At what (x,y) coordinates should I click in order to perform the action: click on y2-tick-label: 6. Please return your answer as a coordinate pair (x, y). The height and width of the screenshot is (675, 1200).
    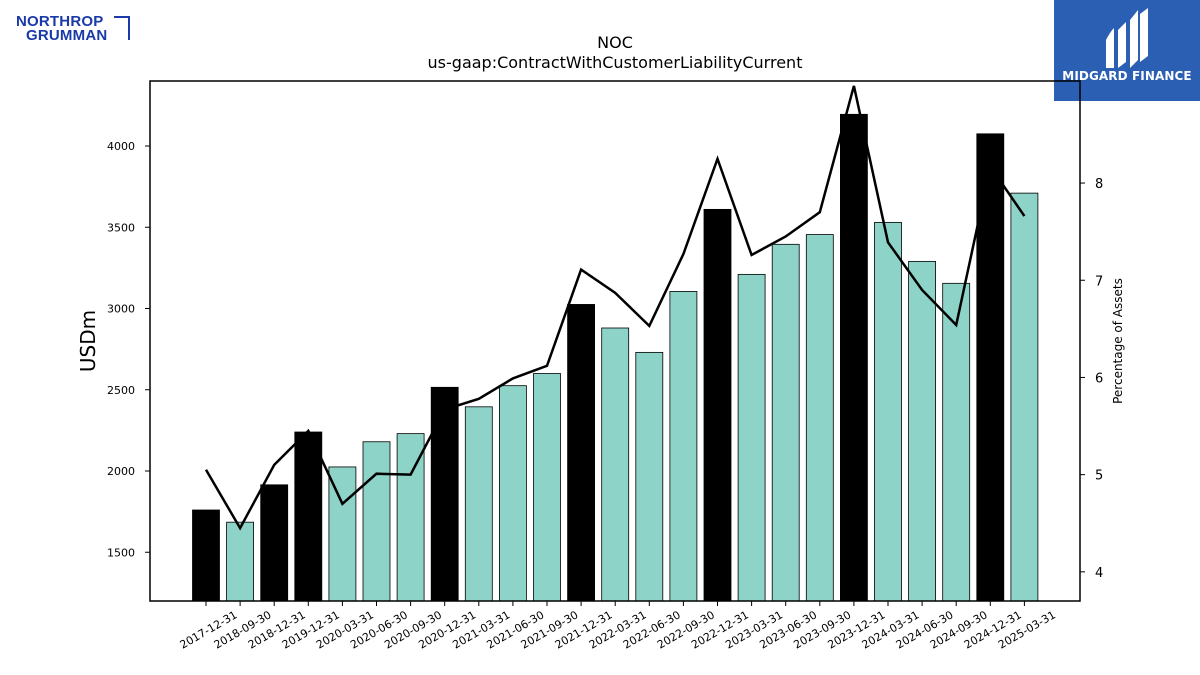
    Looking at the image, I should click on (1099, 378).